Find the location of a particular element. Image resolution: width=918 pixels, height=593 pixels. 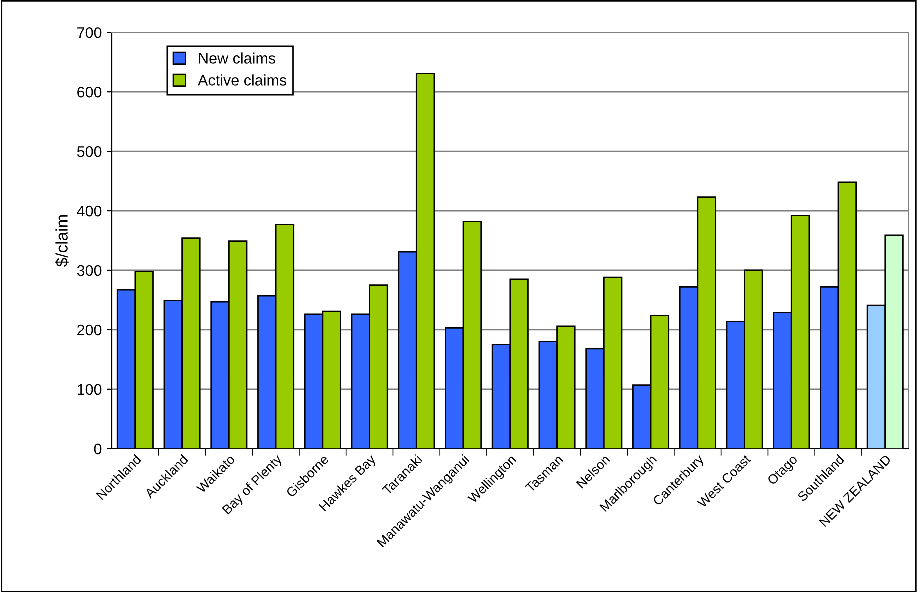

y-tick-label: 400 is located at coordinates (89, 211).